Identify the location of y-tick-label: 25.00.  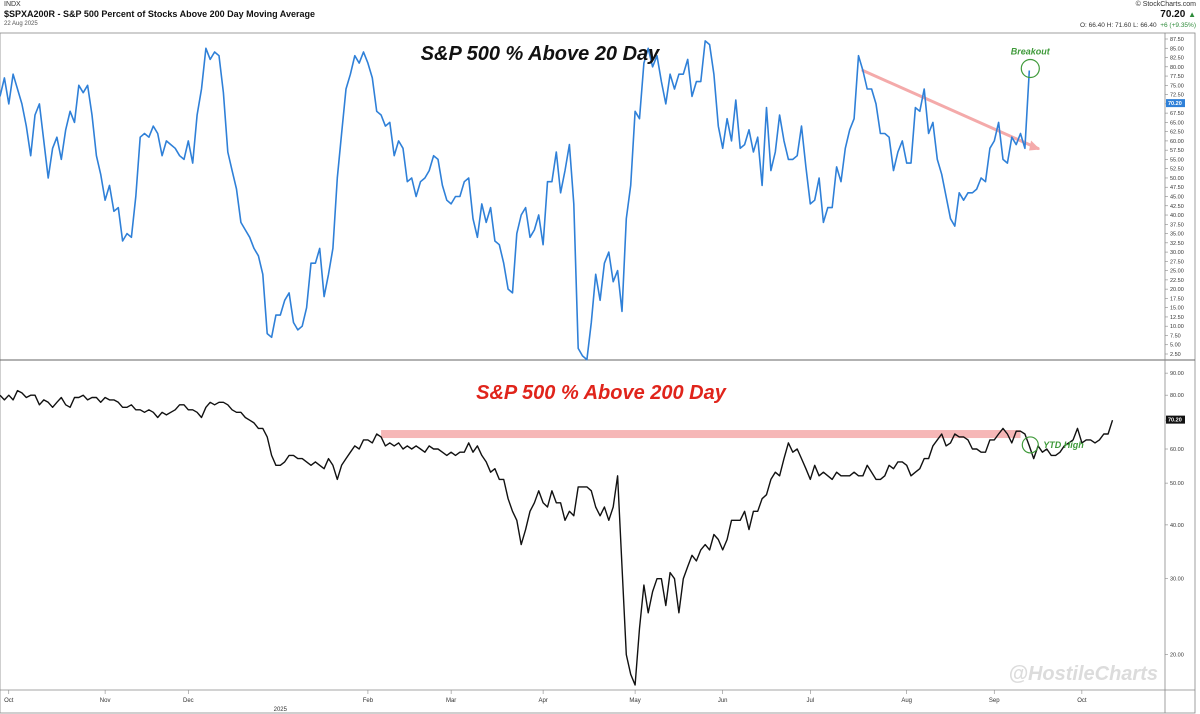
(1177, 272).